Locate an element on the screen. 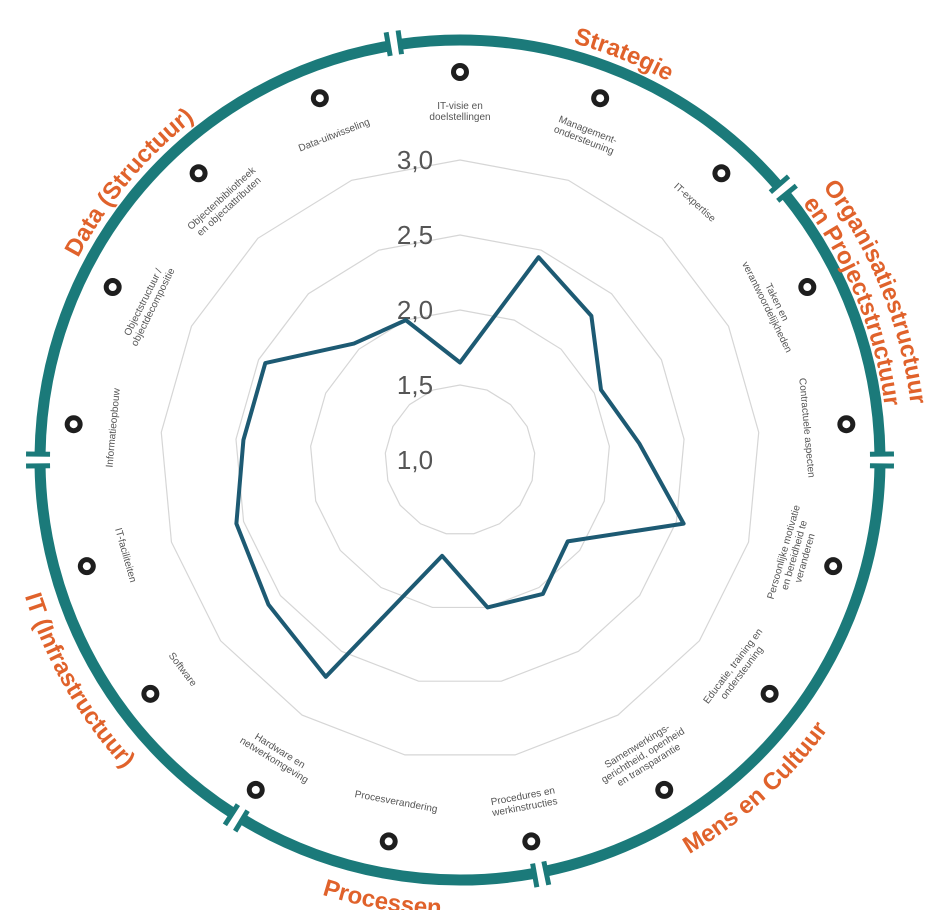 The height and width of the screenshot is (910, 936). category-label: Data-uitwisseling is located at coordinates (334, 136).